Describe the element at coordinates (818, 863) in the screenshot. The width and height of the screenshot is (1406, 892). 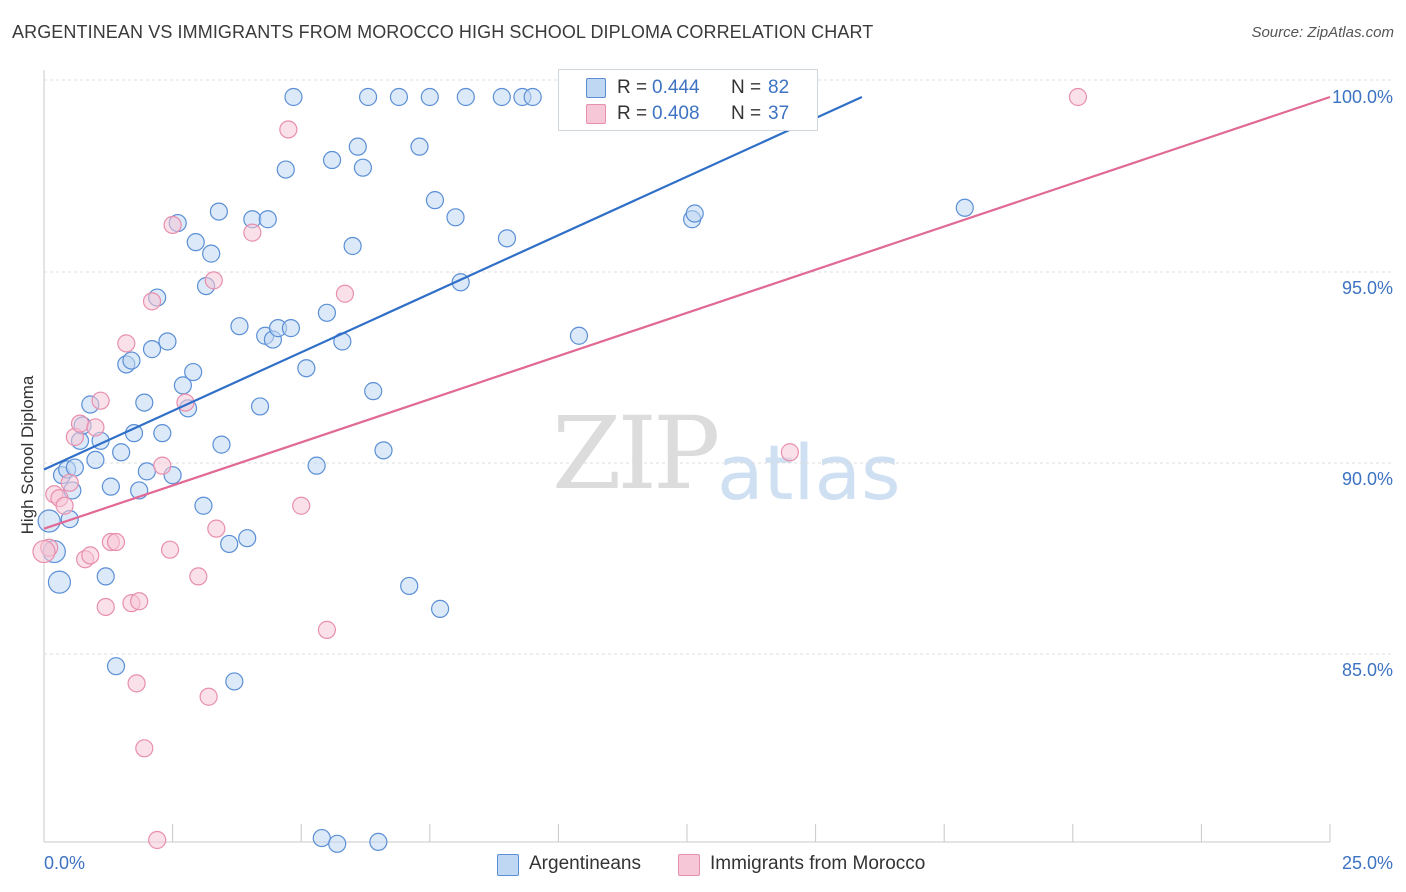
I see `legend-label-morocco: Immigrants from Morocco` at that location.